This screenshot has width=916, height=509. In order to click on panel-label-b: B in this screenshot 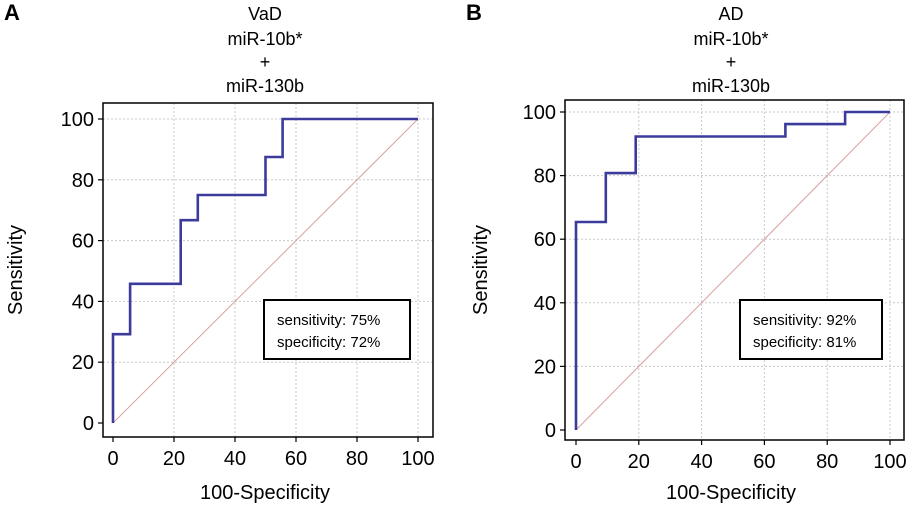, I will do `click(474, 12)`.